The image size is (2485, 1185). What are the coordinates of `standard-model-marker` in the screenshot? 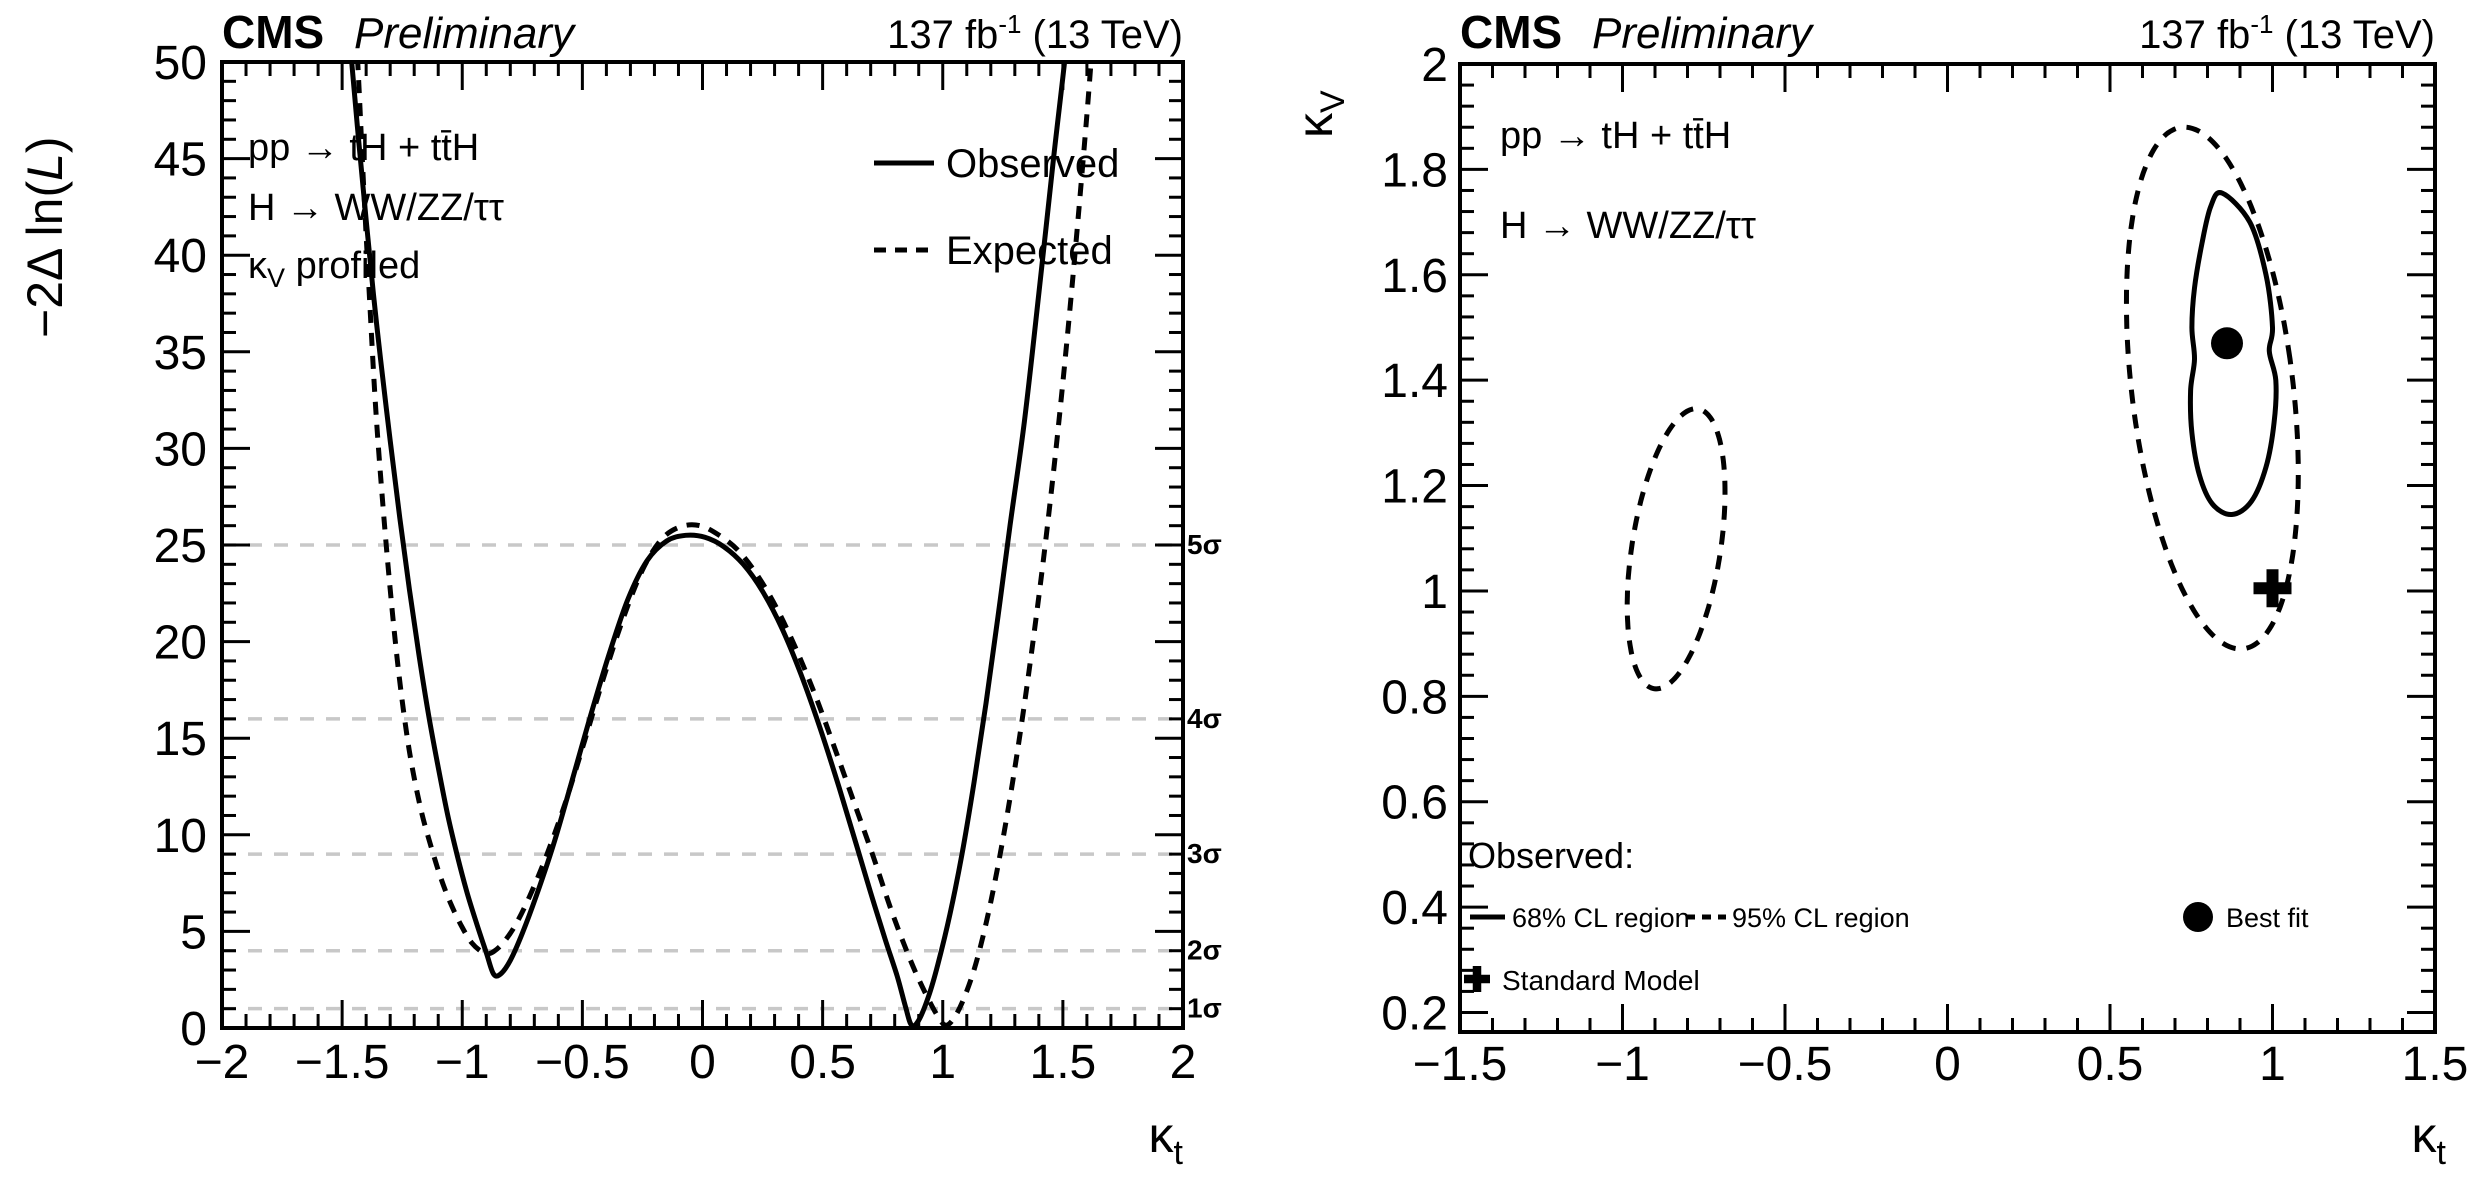 It's located at (2272, 588).